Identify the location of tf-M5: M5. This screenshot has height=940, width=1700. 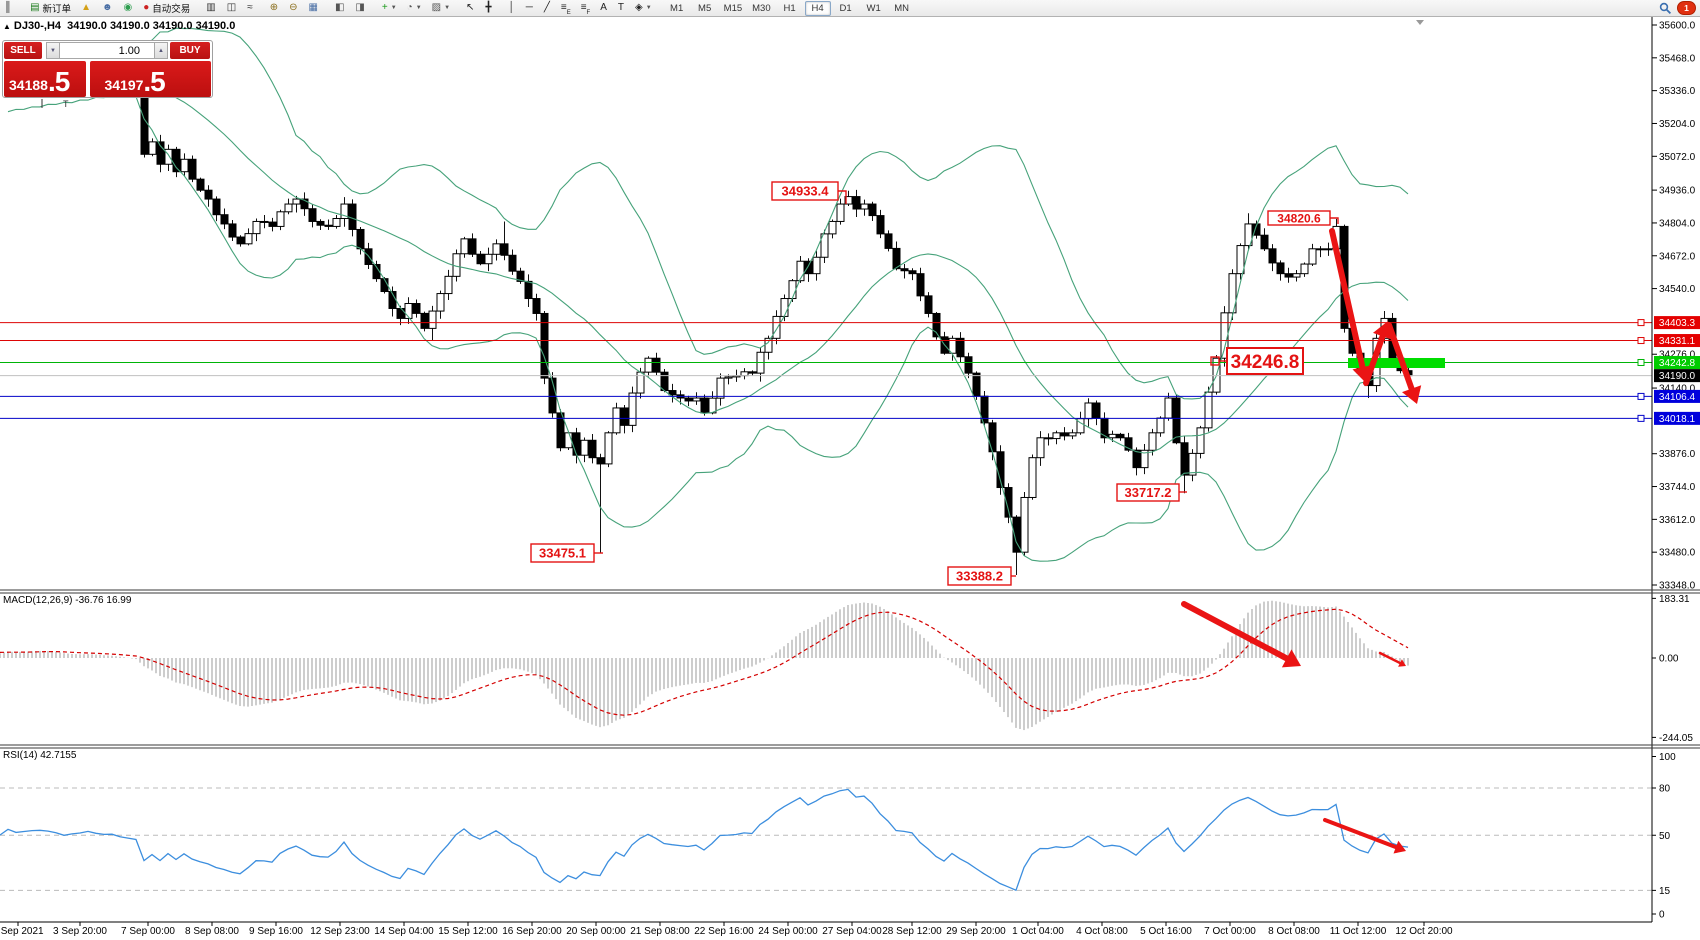
(705, 8).